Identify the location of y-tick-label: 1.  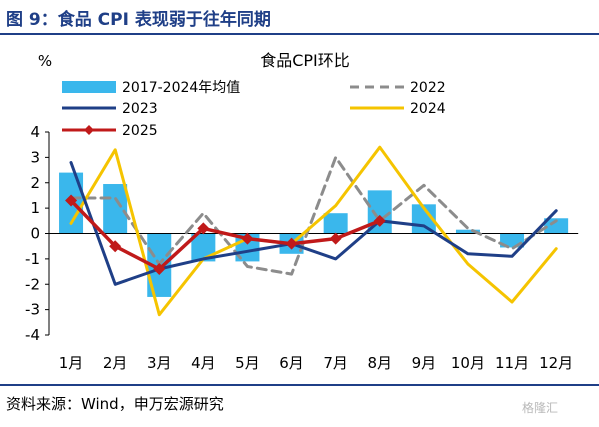
(35, 208).